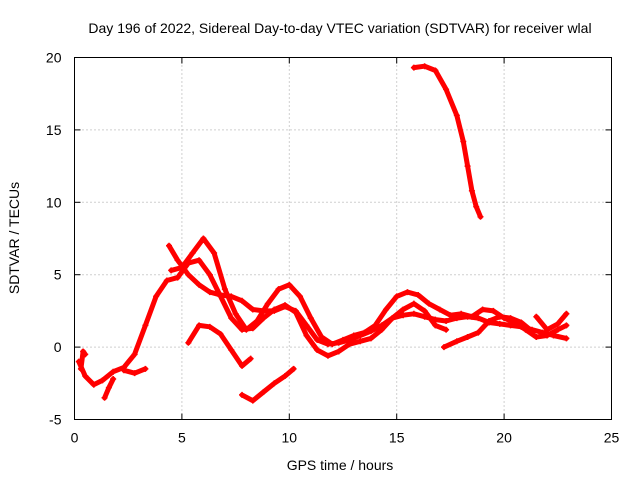 Image resolution: width=640 pixels, height=480 pixels. What do you see at coordinates (551, 322) in the screenshot?
I see `series-J-line` at bounding box center [551, 322].